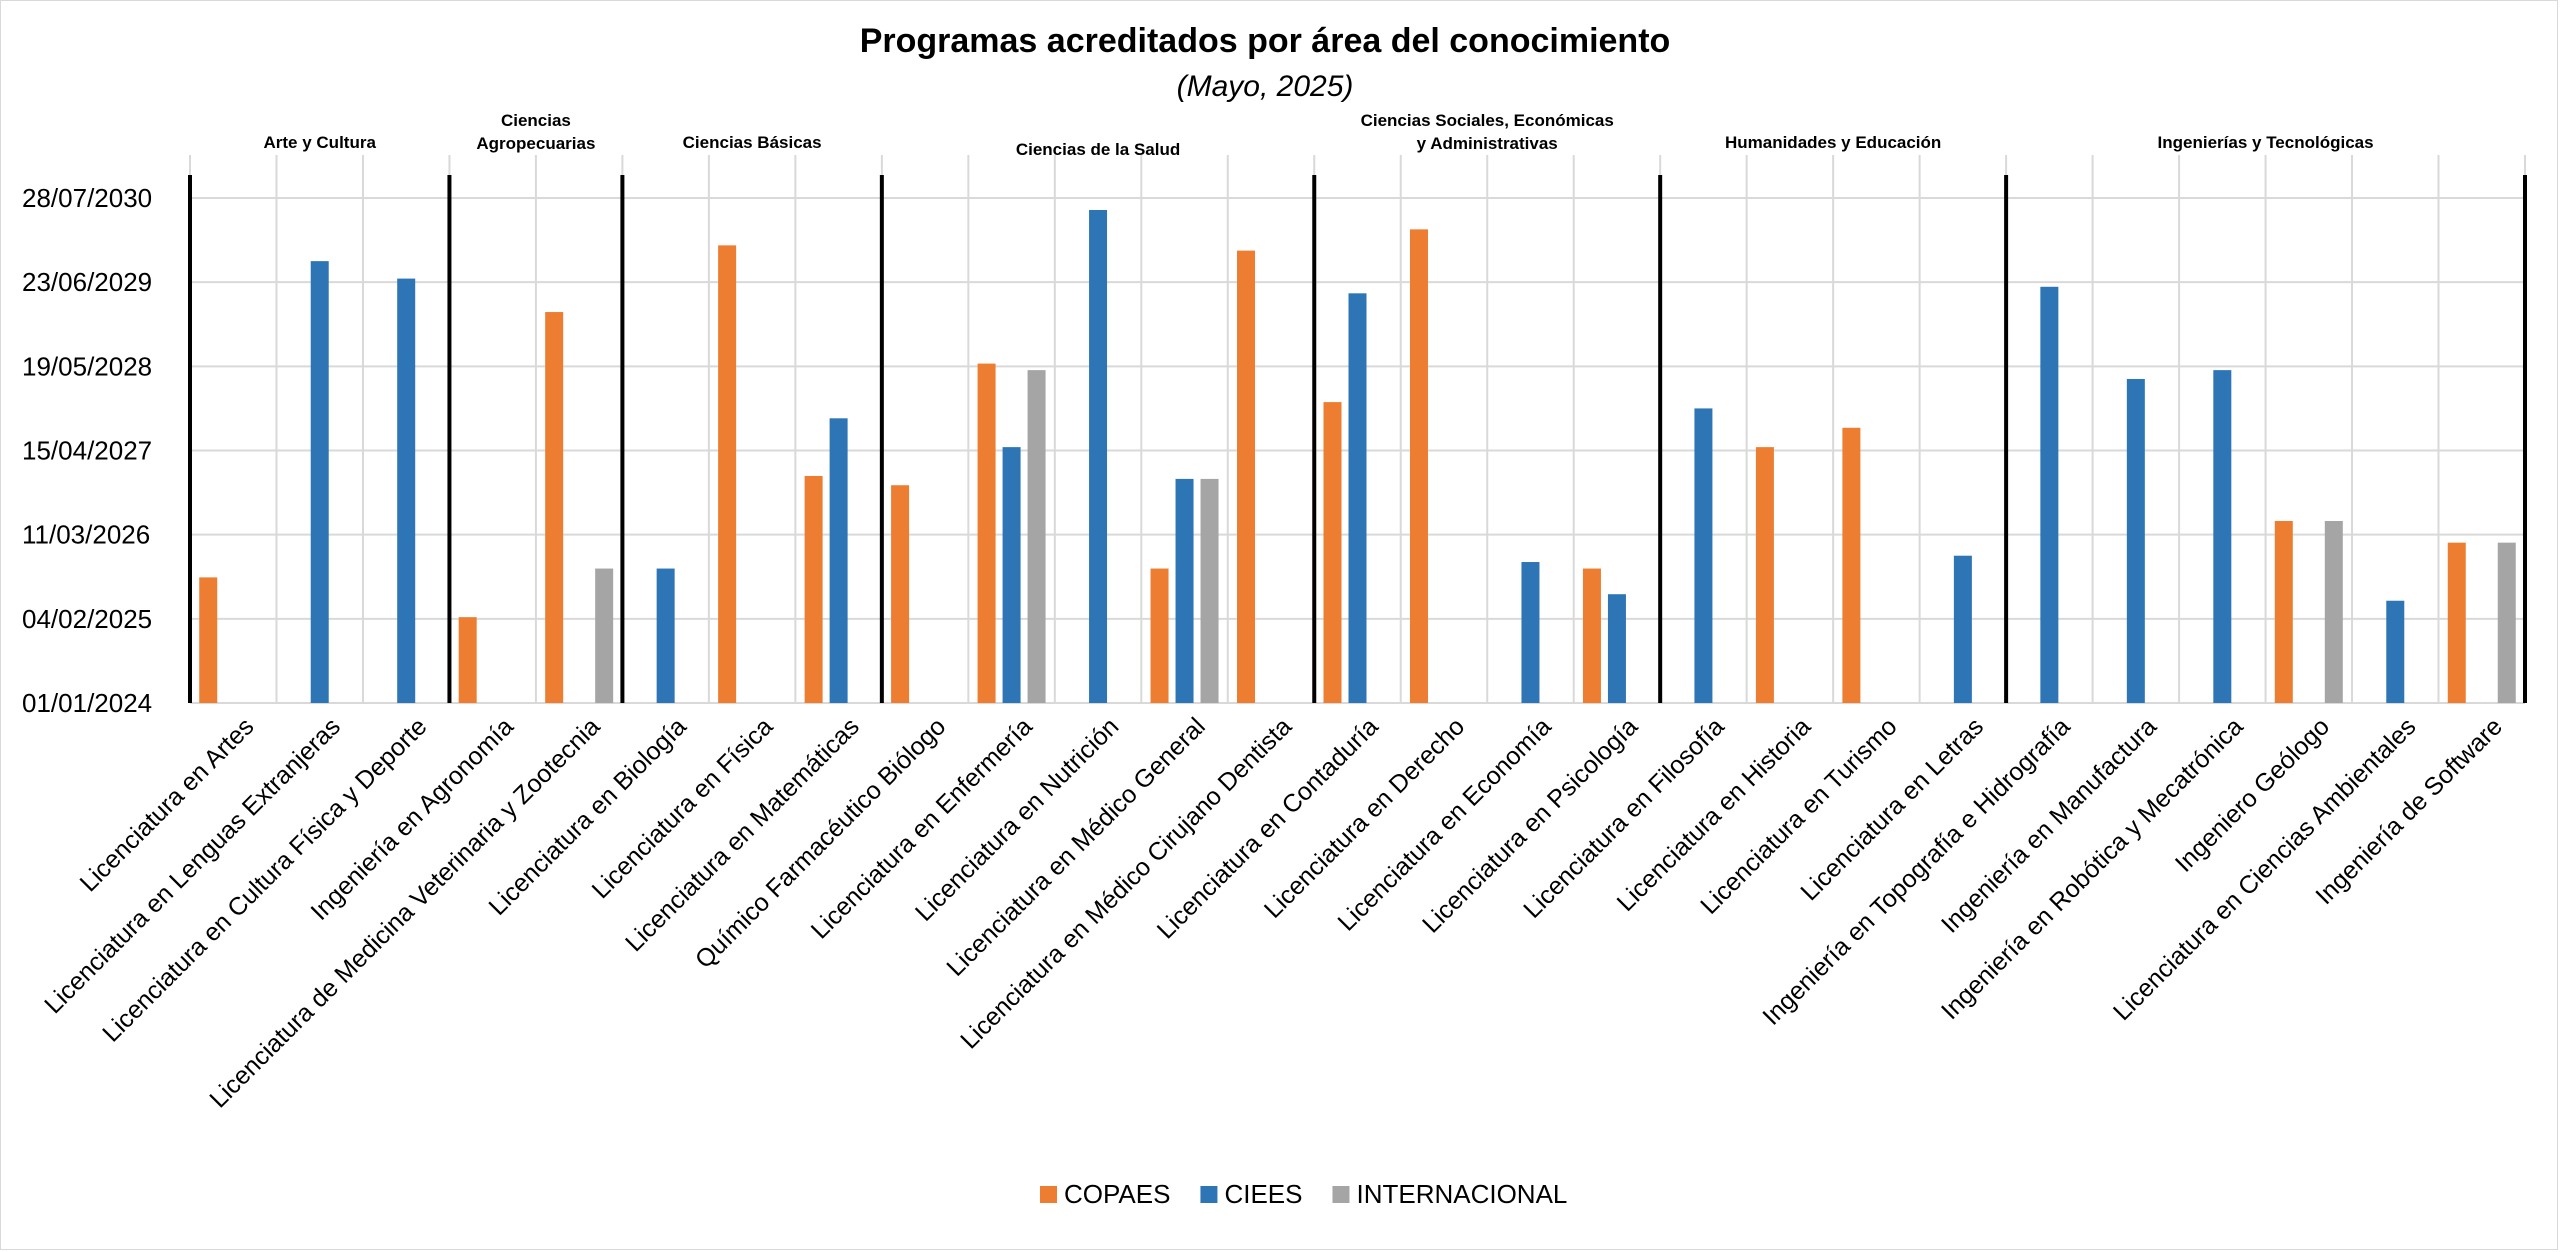 The width and height of the screenshot is (2560, 1252). What do you see at coordinates (87, 619) in the screenshot?
I see `y-tick-label: 04/02/2025` at bounding box center [87, 619].